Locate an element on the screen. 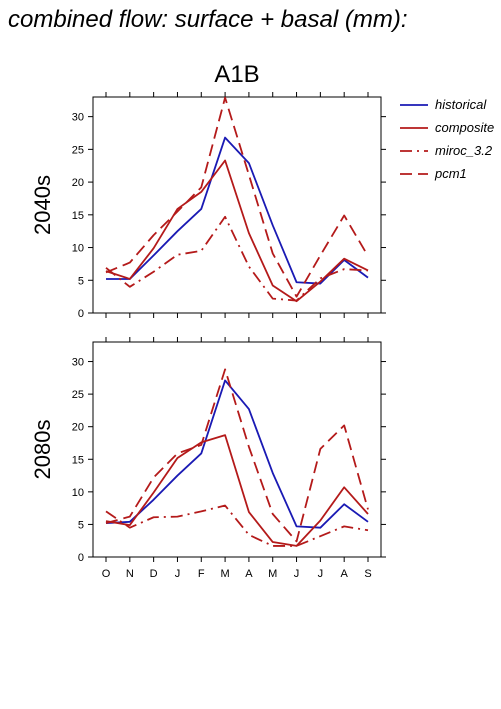 Image resolution: width=501 pixels, height=709 pixels. legend-item-pcm1: pcm1 is located at coordinates (433, 173).